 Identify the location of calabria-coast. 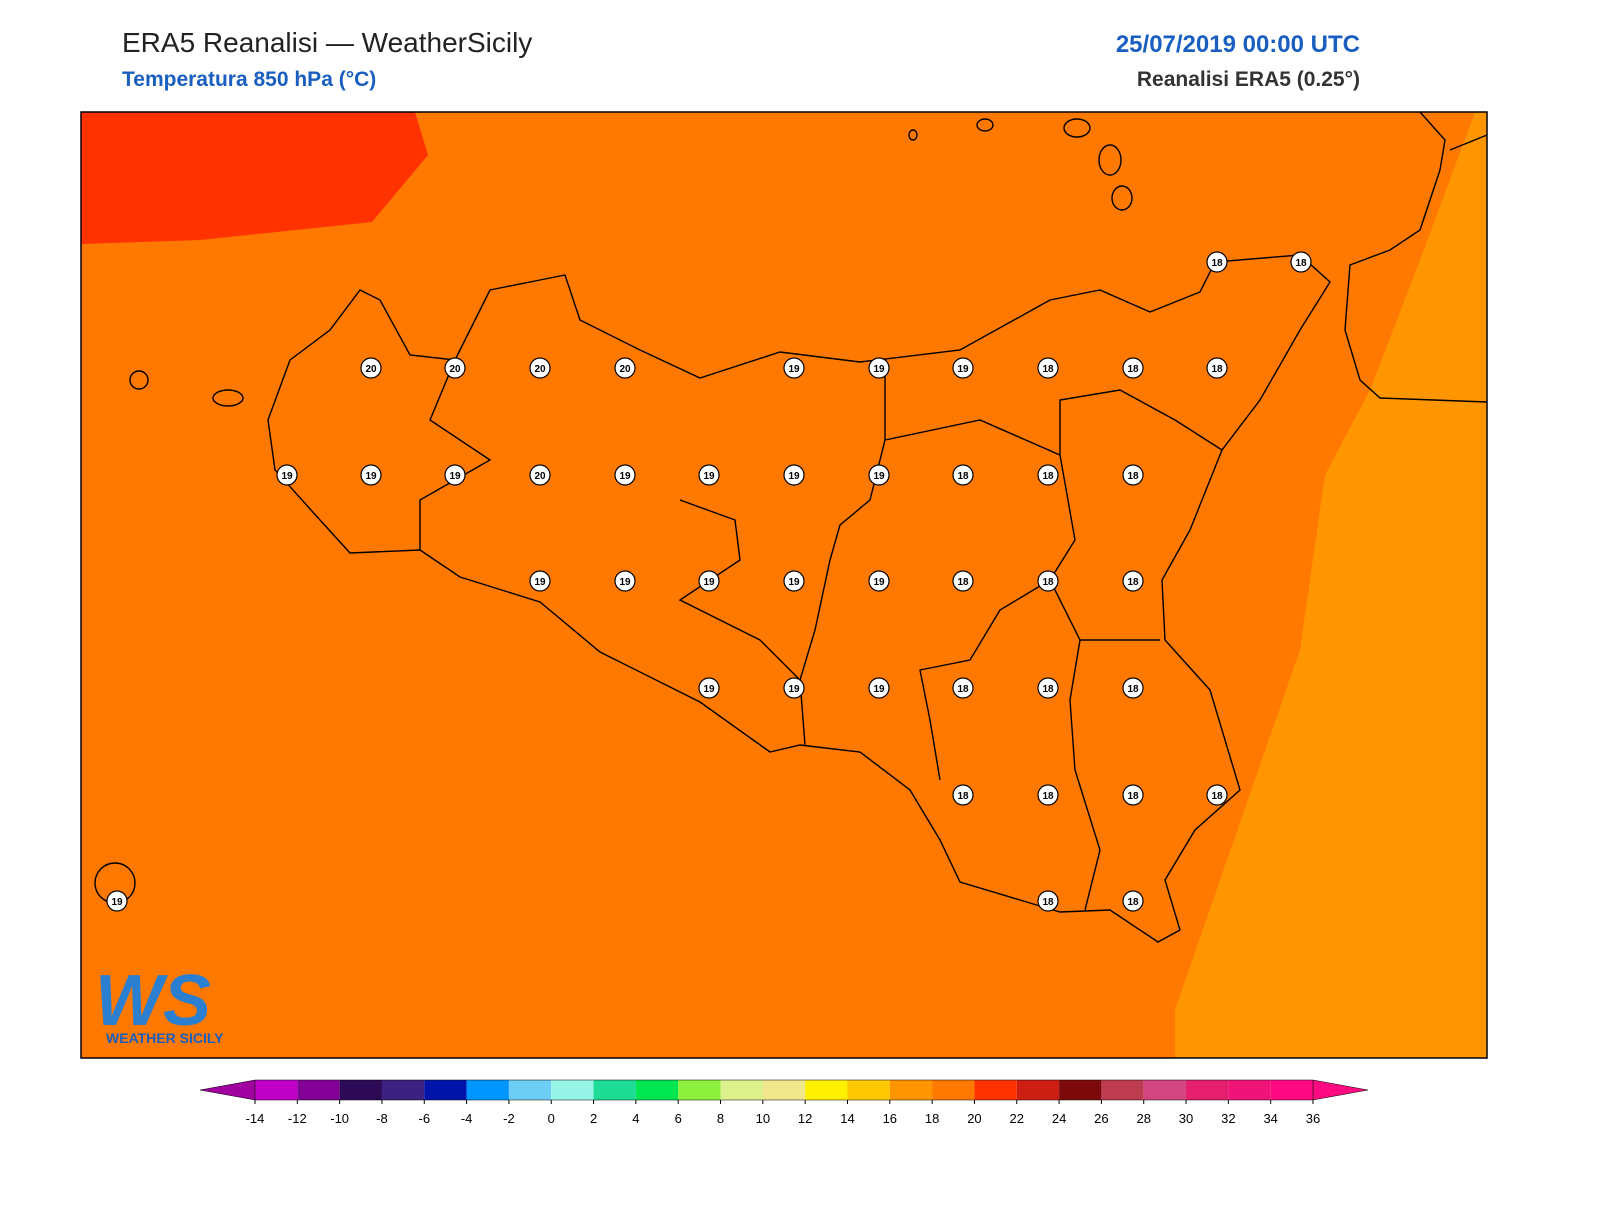
(1416, 257).